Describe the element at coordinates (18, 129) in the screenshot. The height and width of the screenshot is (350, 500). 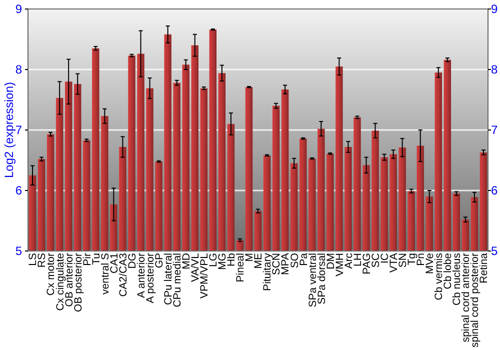
I see `y-tick-label: 7` at that location.